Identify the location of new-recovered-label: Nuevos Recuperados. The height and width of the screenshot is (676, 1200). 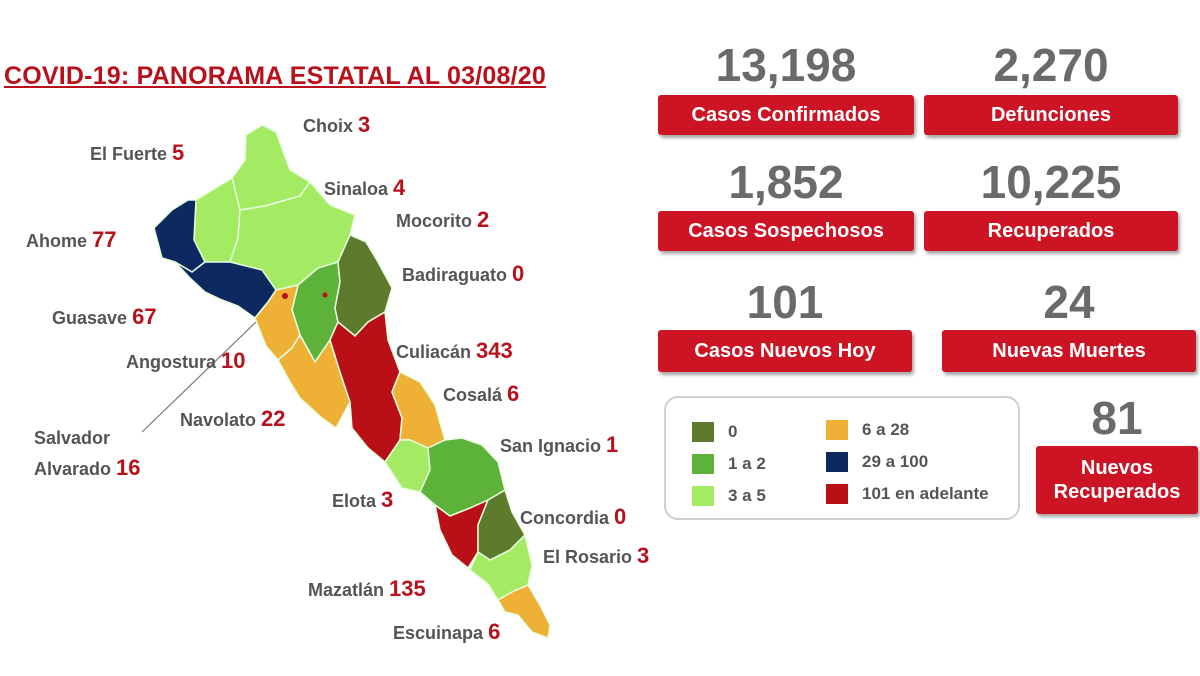
(1117, 480).